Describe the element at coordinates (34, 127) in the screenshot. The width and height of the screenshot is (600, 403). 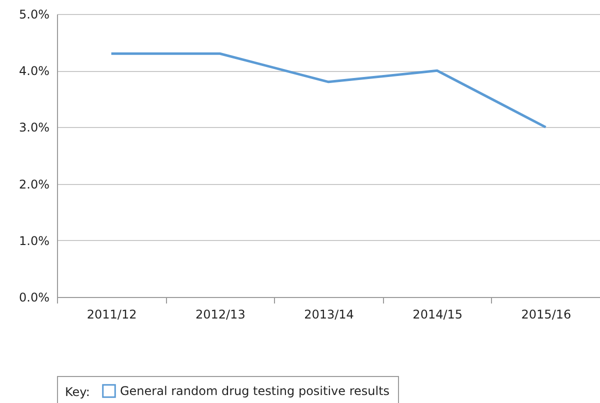
I see `y-tick-label: 3.0%` at that location.